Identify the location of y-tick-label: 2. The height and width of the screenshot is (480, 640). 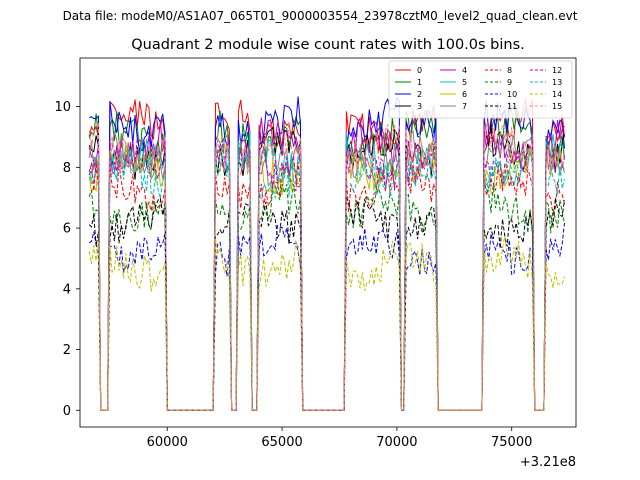
(67, 350).